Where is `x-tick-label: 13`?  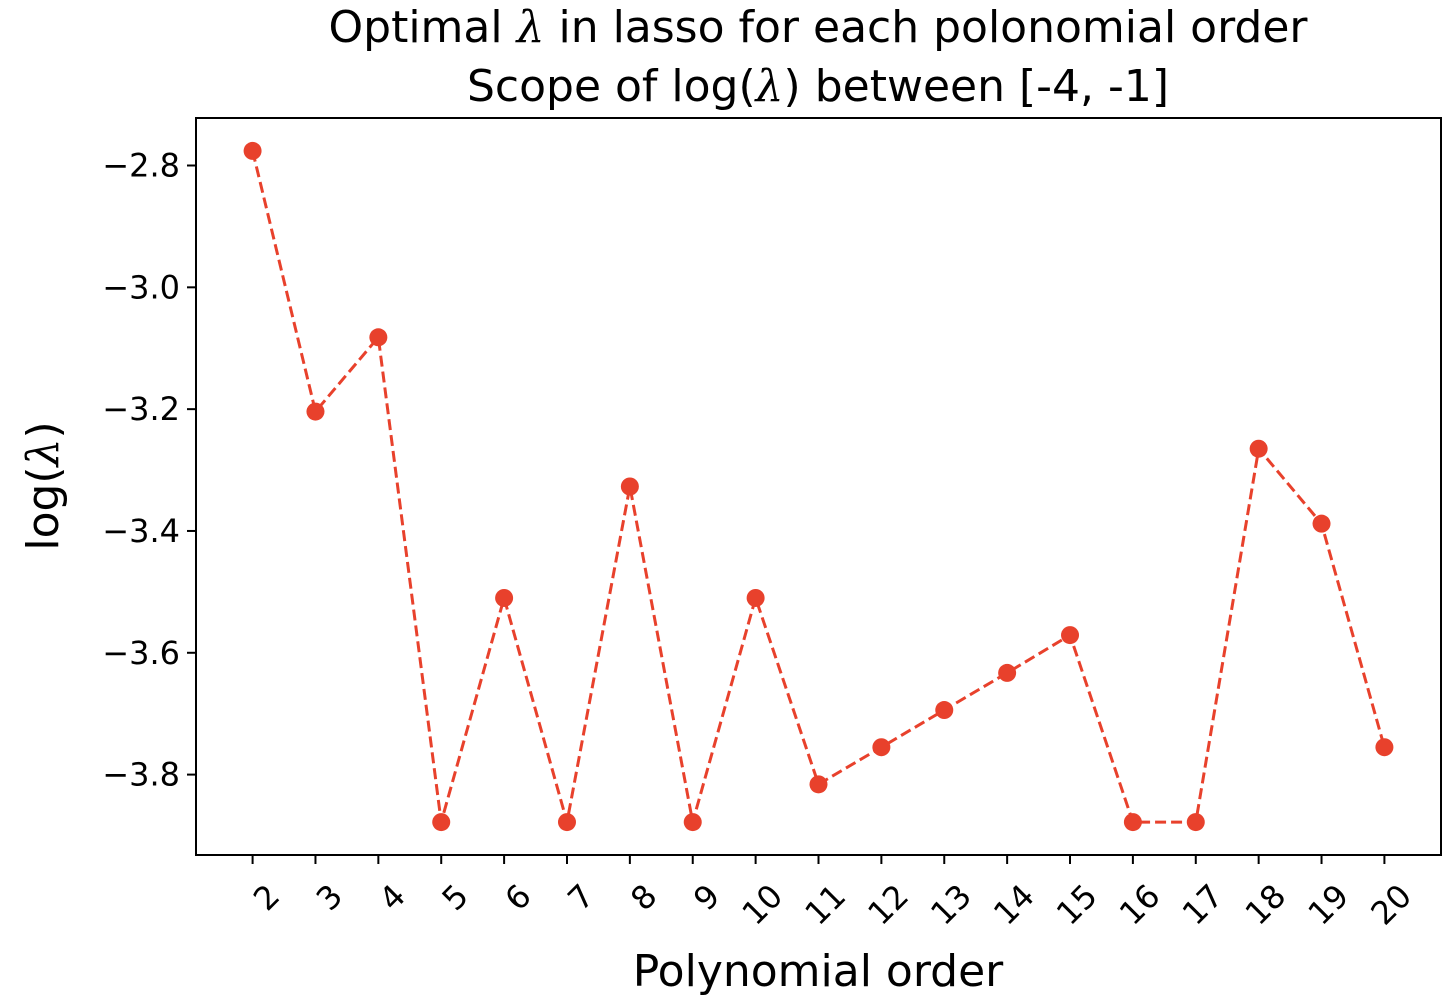 x-tick-label: 13 is located at coordinates (951, 905).